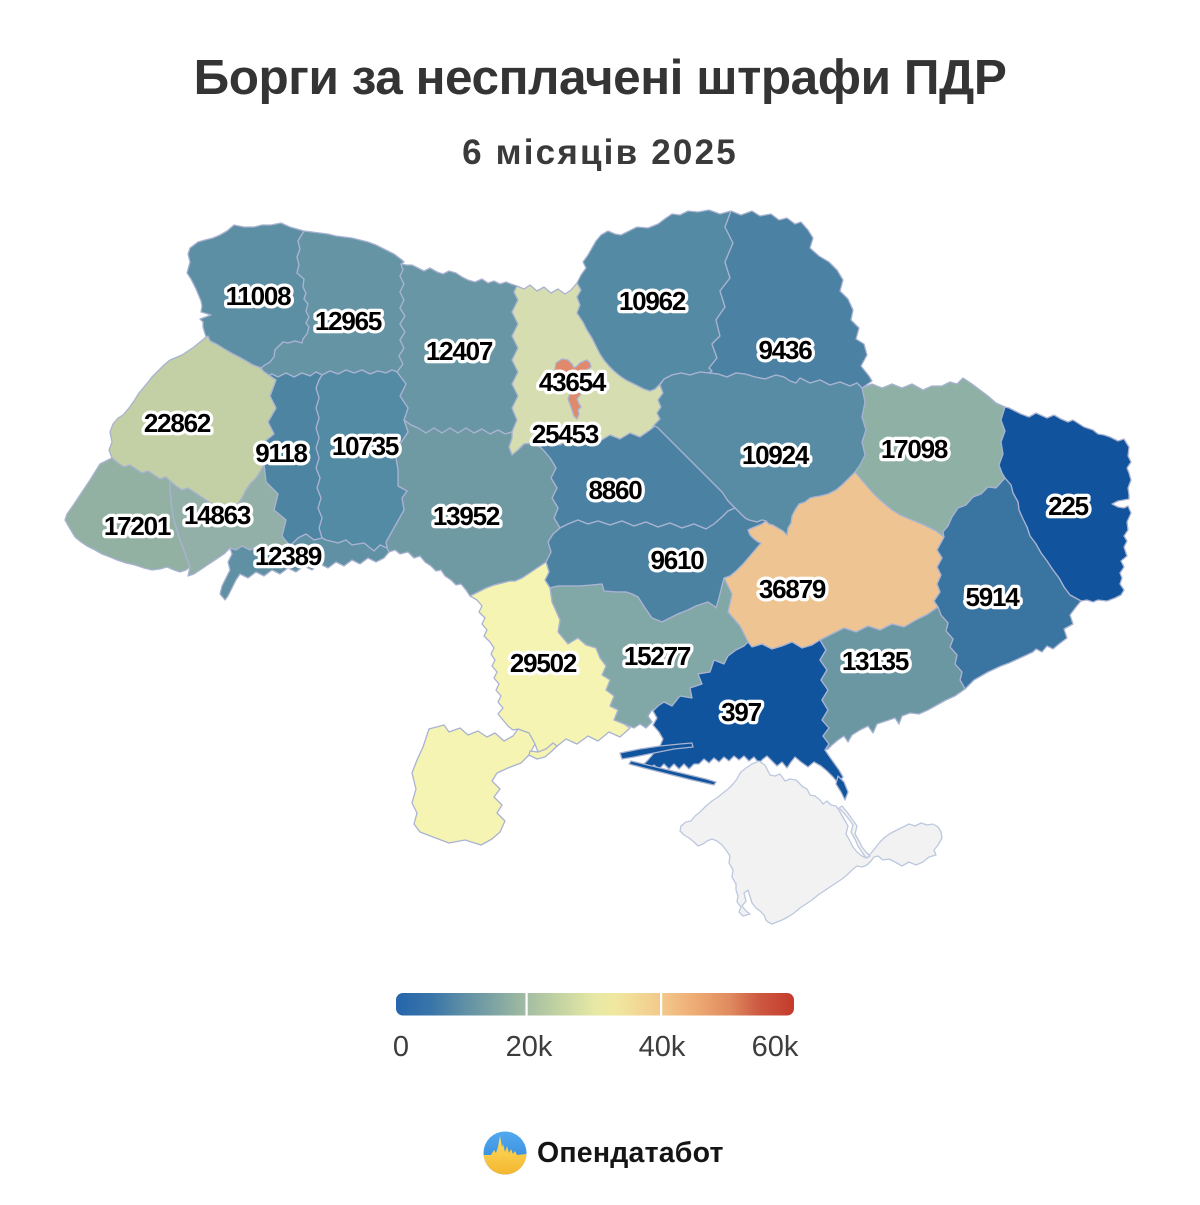  What do you see at coordinates (600, 77) in the screenshot?
I see `svg-text: Борги за несплачені штрафи ПДР` at bounding box center [600, 77].